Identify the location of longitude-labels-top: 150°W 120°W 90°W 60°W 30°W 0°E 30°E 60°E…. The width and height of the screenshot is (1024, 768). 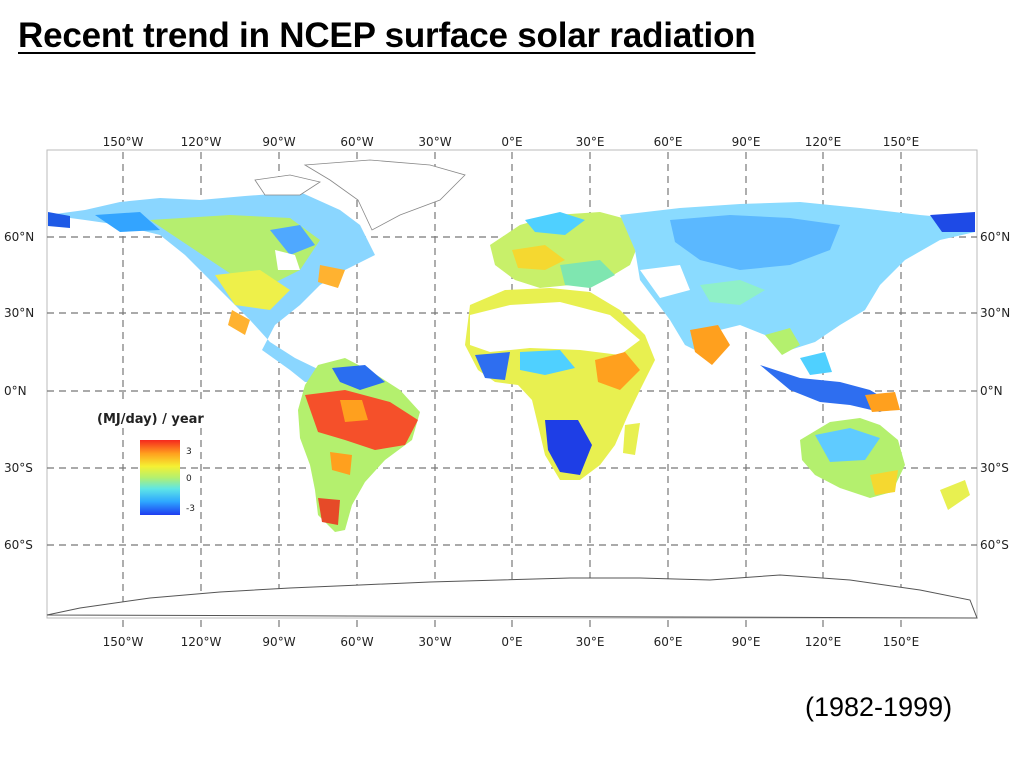
(511, 142).